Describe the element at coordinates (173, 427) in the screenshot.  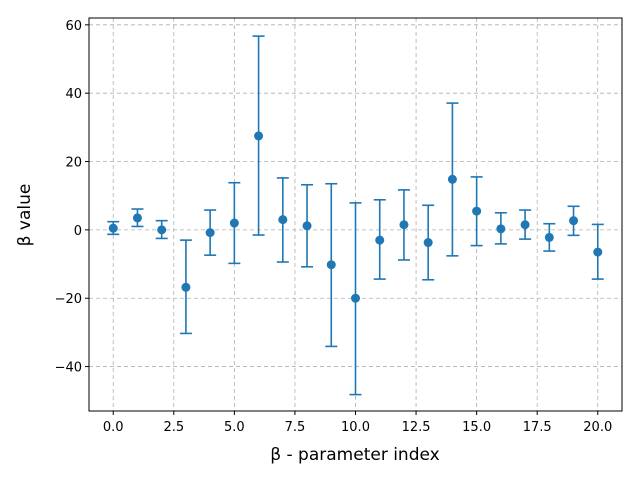
I see `x-tick-label: 2.5` at that location.